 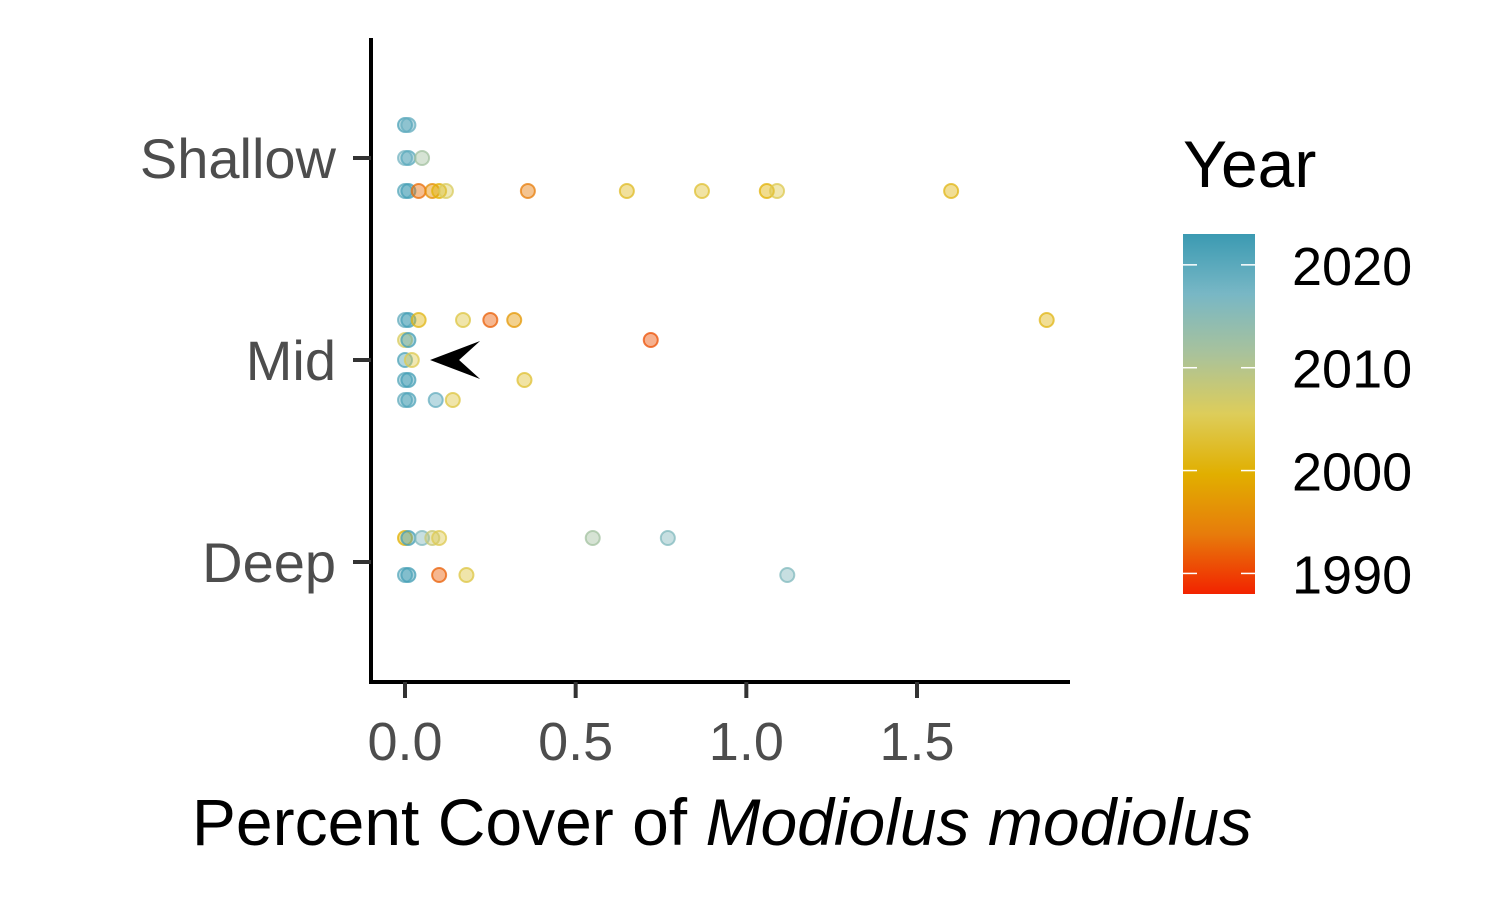 I want to click on legend-tick-label: 1990, so click(x=1352, y=575).